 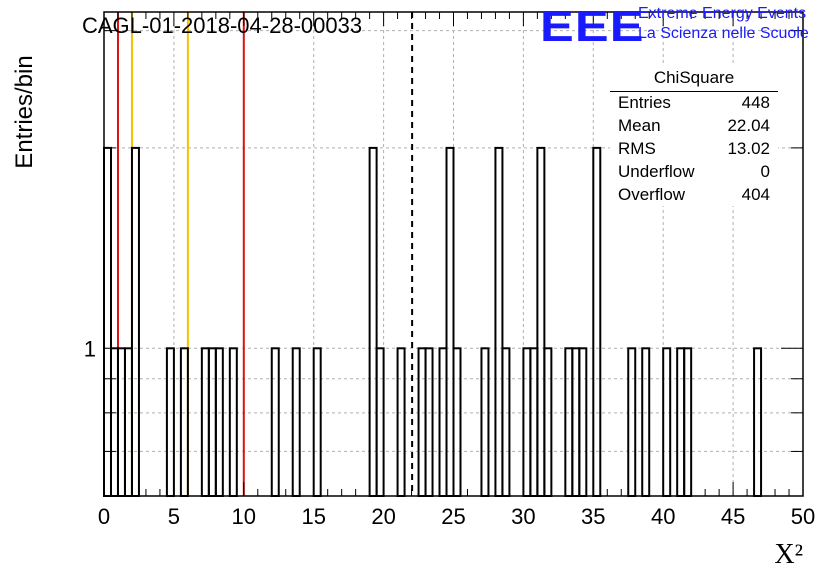 What do you see at coordinates (24, 111) in the screenshot?
I see `y-axis-label: Entries/bin` at bounding box center [24, 111].